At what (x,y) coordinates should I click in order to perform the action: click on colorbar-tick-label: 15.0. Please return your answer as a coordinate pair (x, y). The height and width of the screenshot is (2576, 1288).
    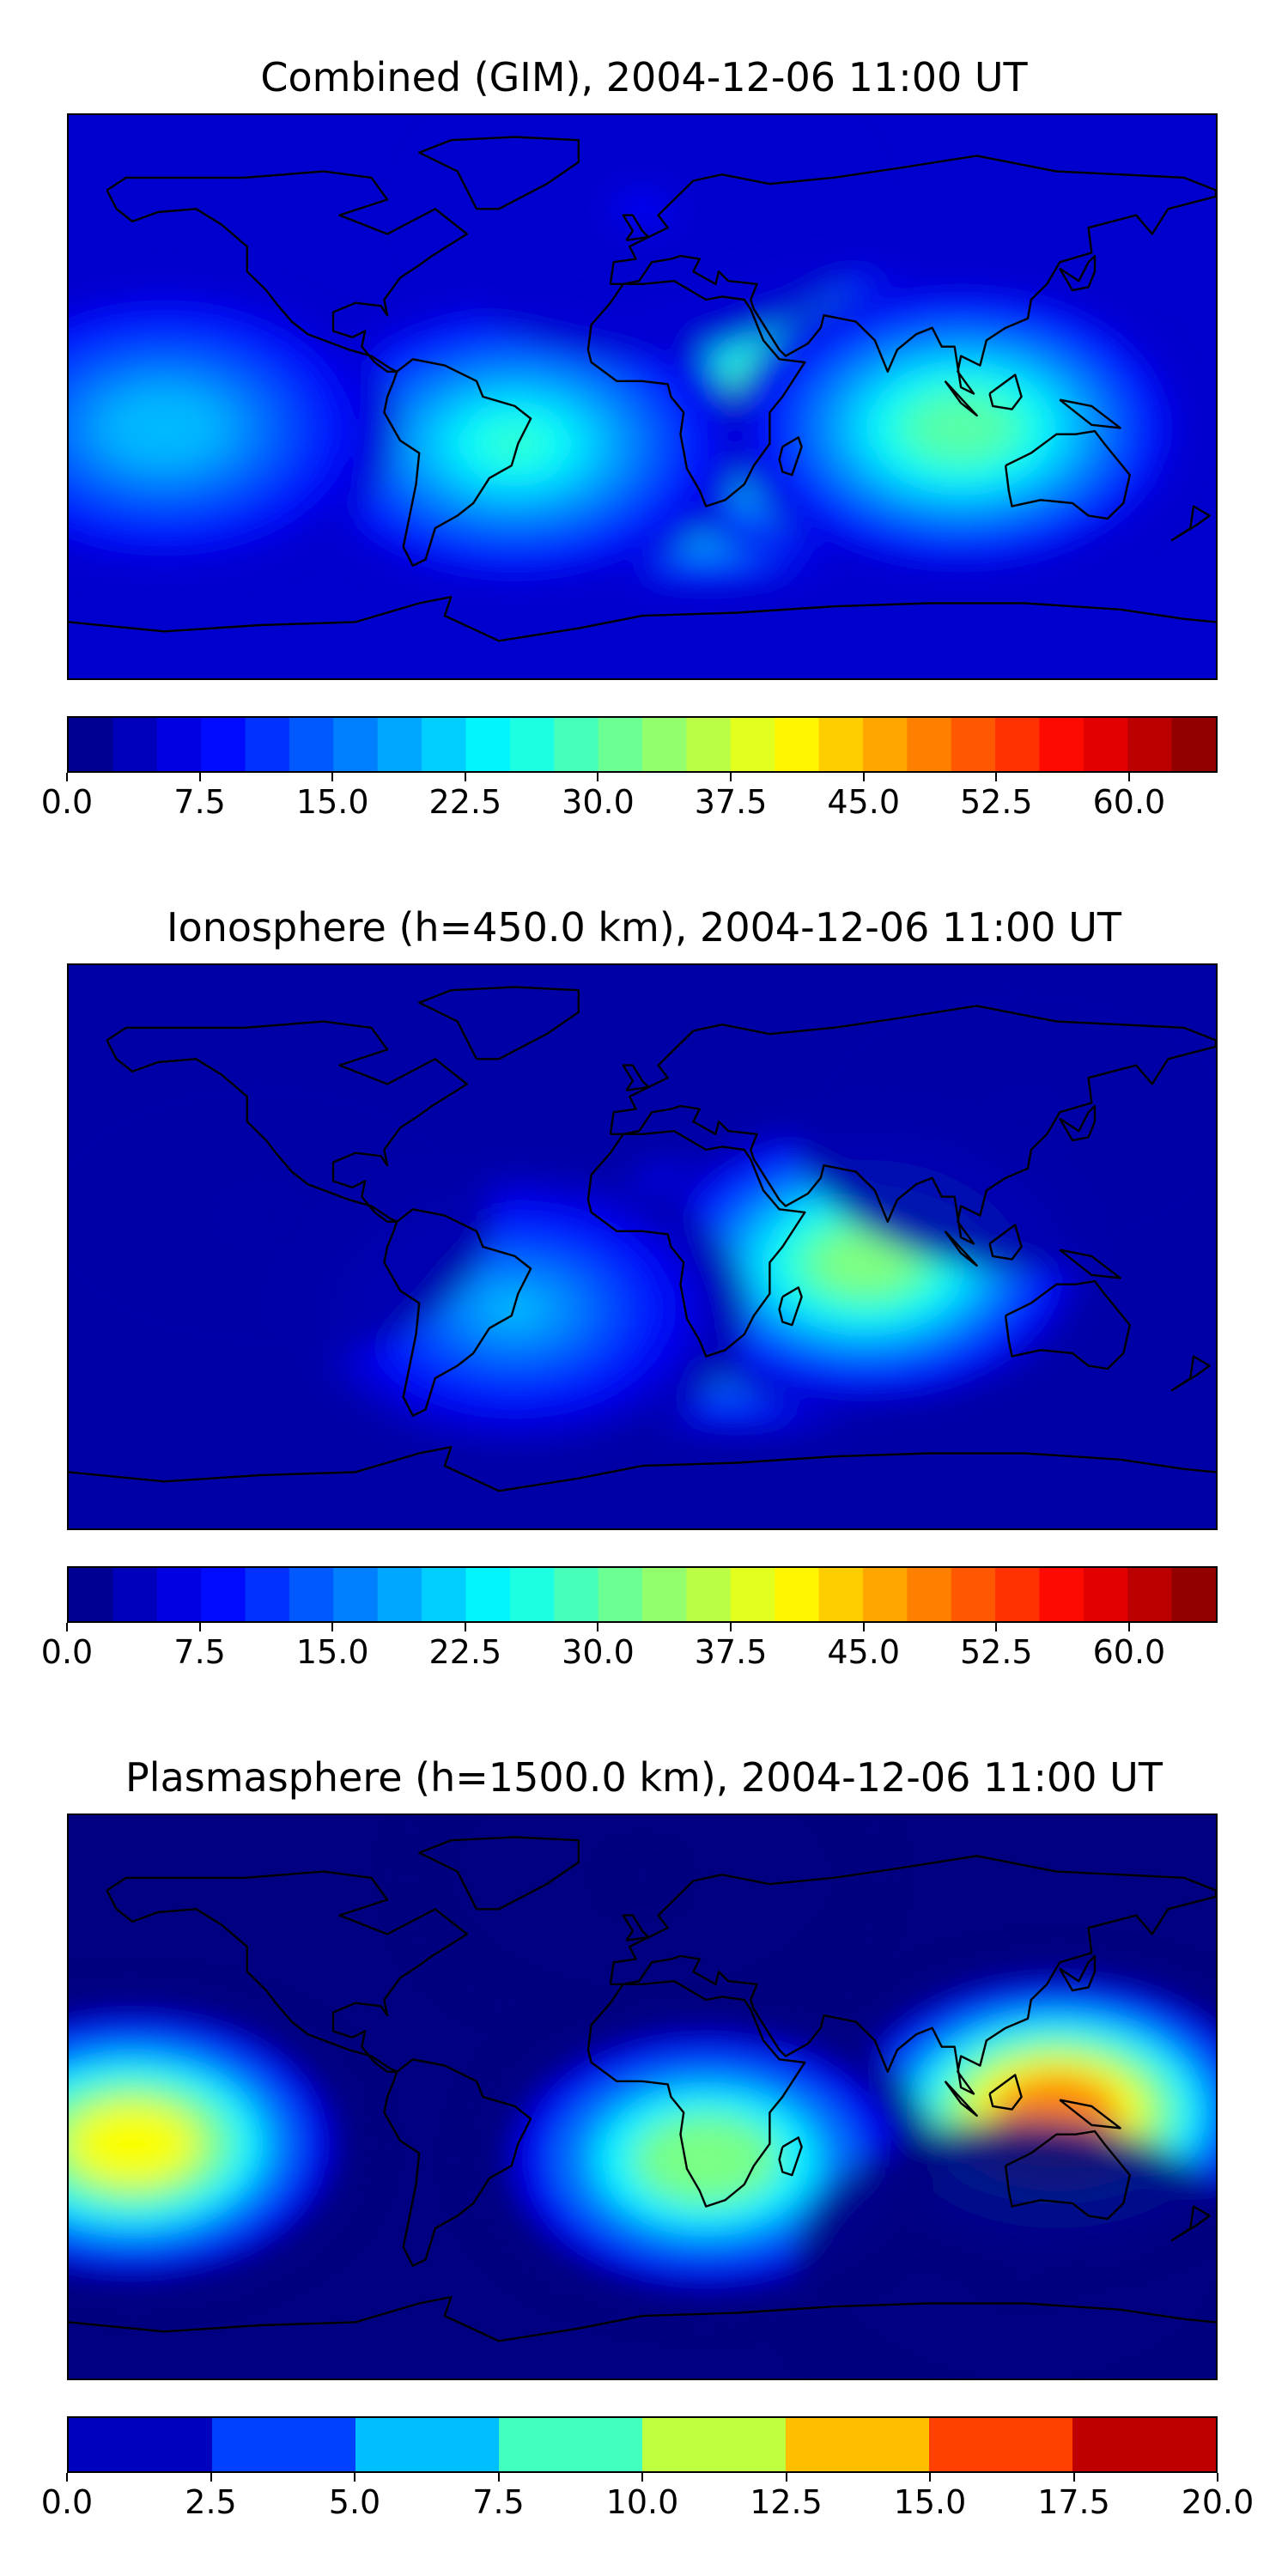
    Looking at the image, I should click on (332, 1652).